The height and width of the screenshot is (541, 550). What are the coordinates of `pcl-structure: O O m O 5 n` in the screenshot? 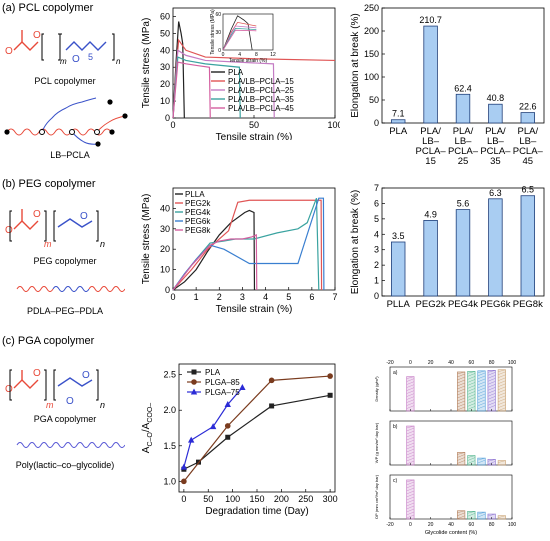 It's located at (63, 48).